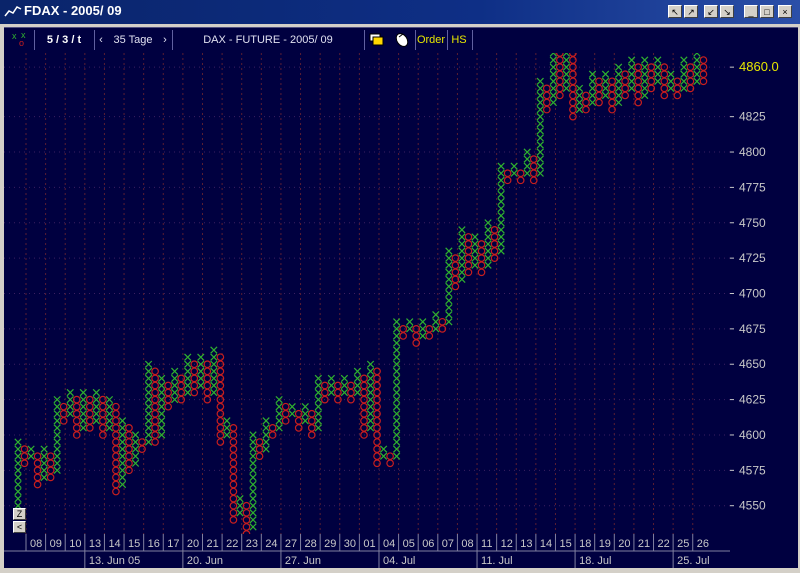 The width and height of the screenshot is (800, 573). What do you see at coordinates (402, 40) in the screenshot?
I see `mouse-icon` at bounding box center [402, 40].